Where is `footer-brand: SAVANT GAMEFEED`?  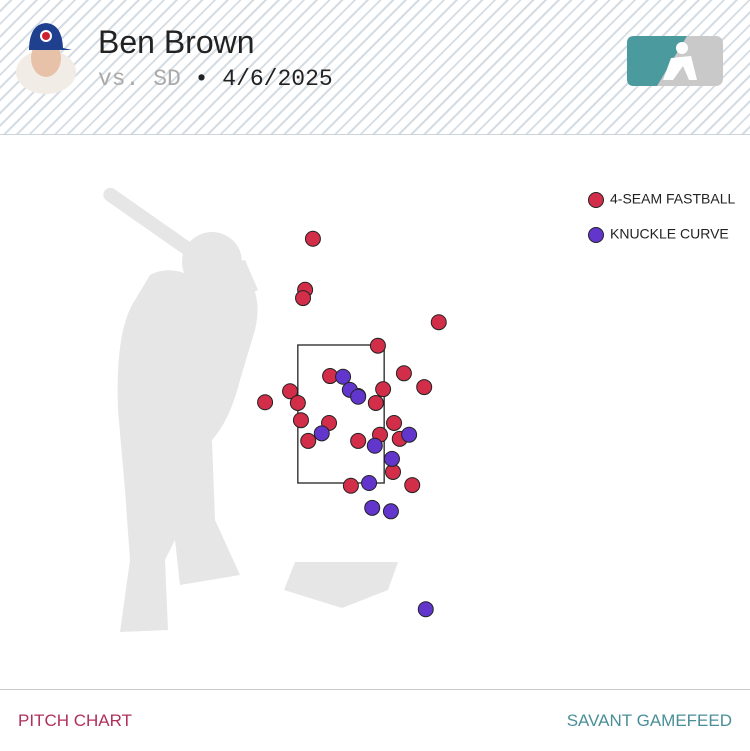 footer-brand: SAVANT GAMEFEED is located at coordinates (649, 720).